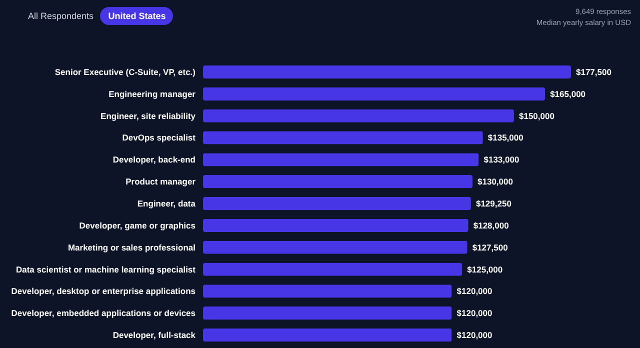 This screenshot has height=348, width=640. What do you see at coordinates (490, 247) in the screenshot?
I see `data-label: $127,500` at bounding box center [490, 247].